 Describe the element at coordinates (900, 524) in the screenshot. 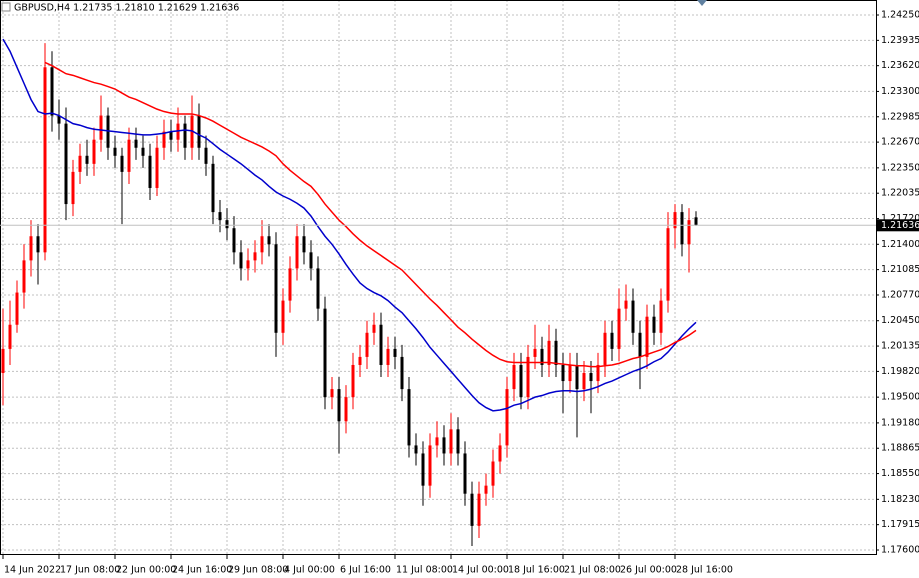

I see `y-tick-label: 1.17915` at that location.